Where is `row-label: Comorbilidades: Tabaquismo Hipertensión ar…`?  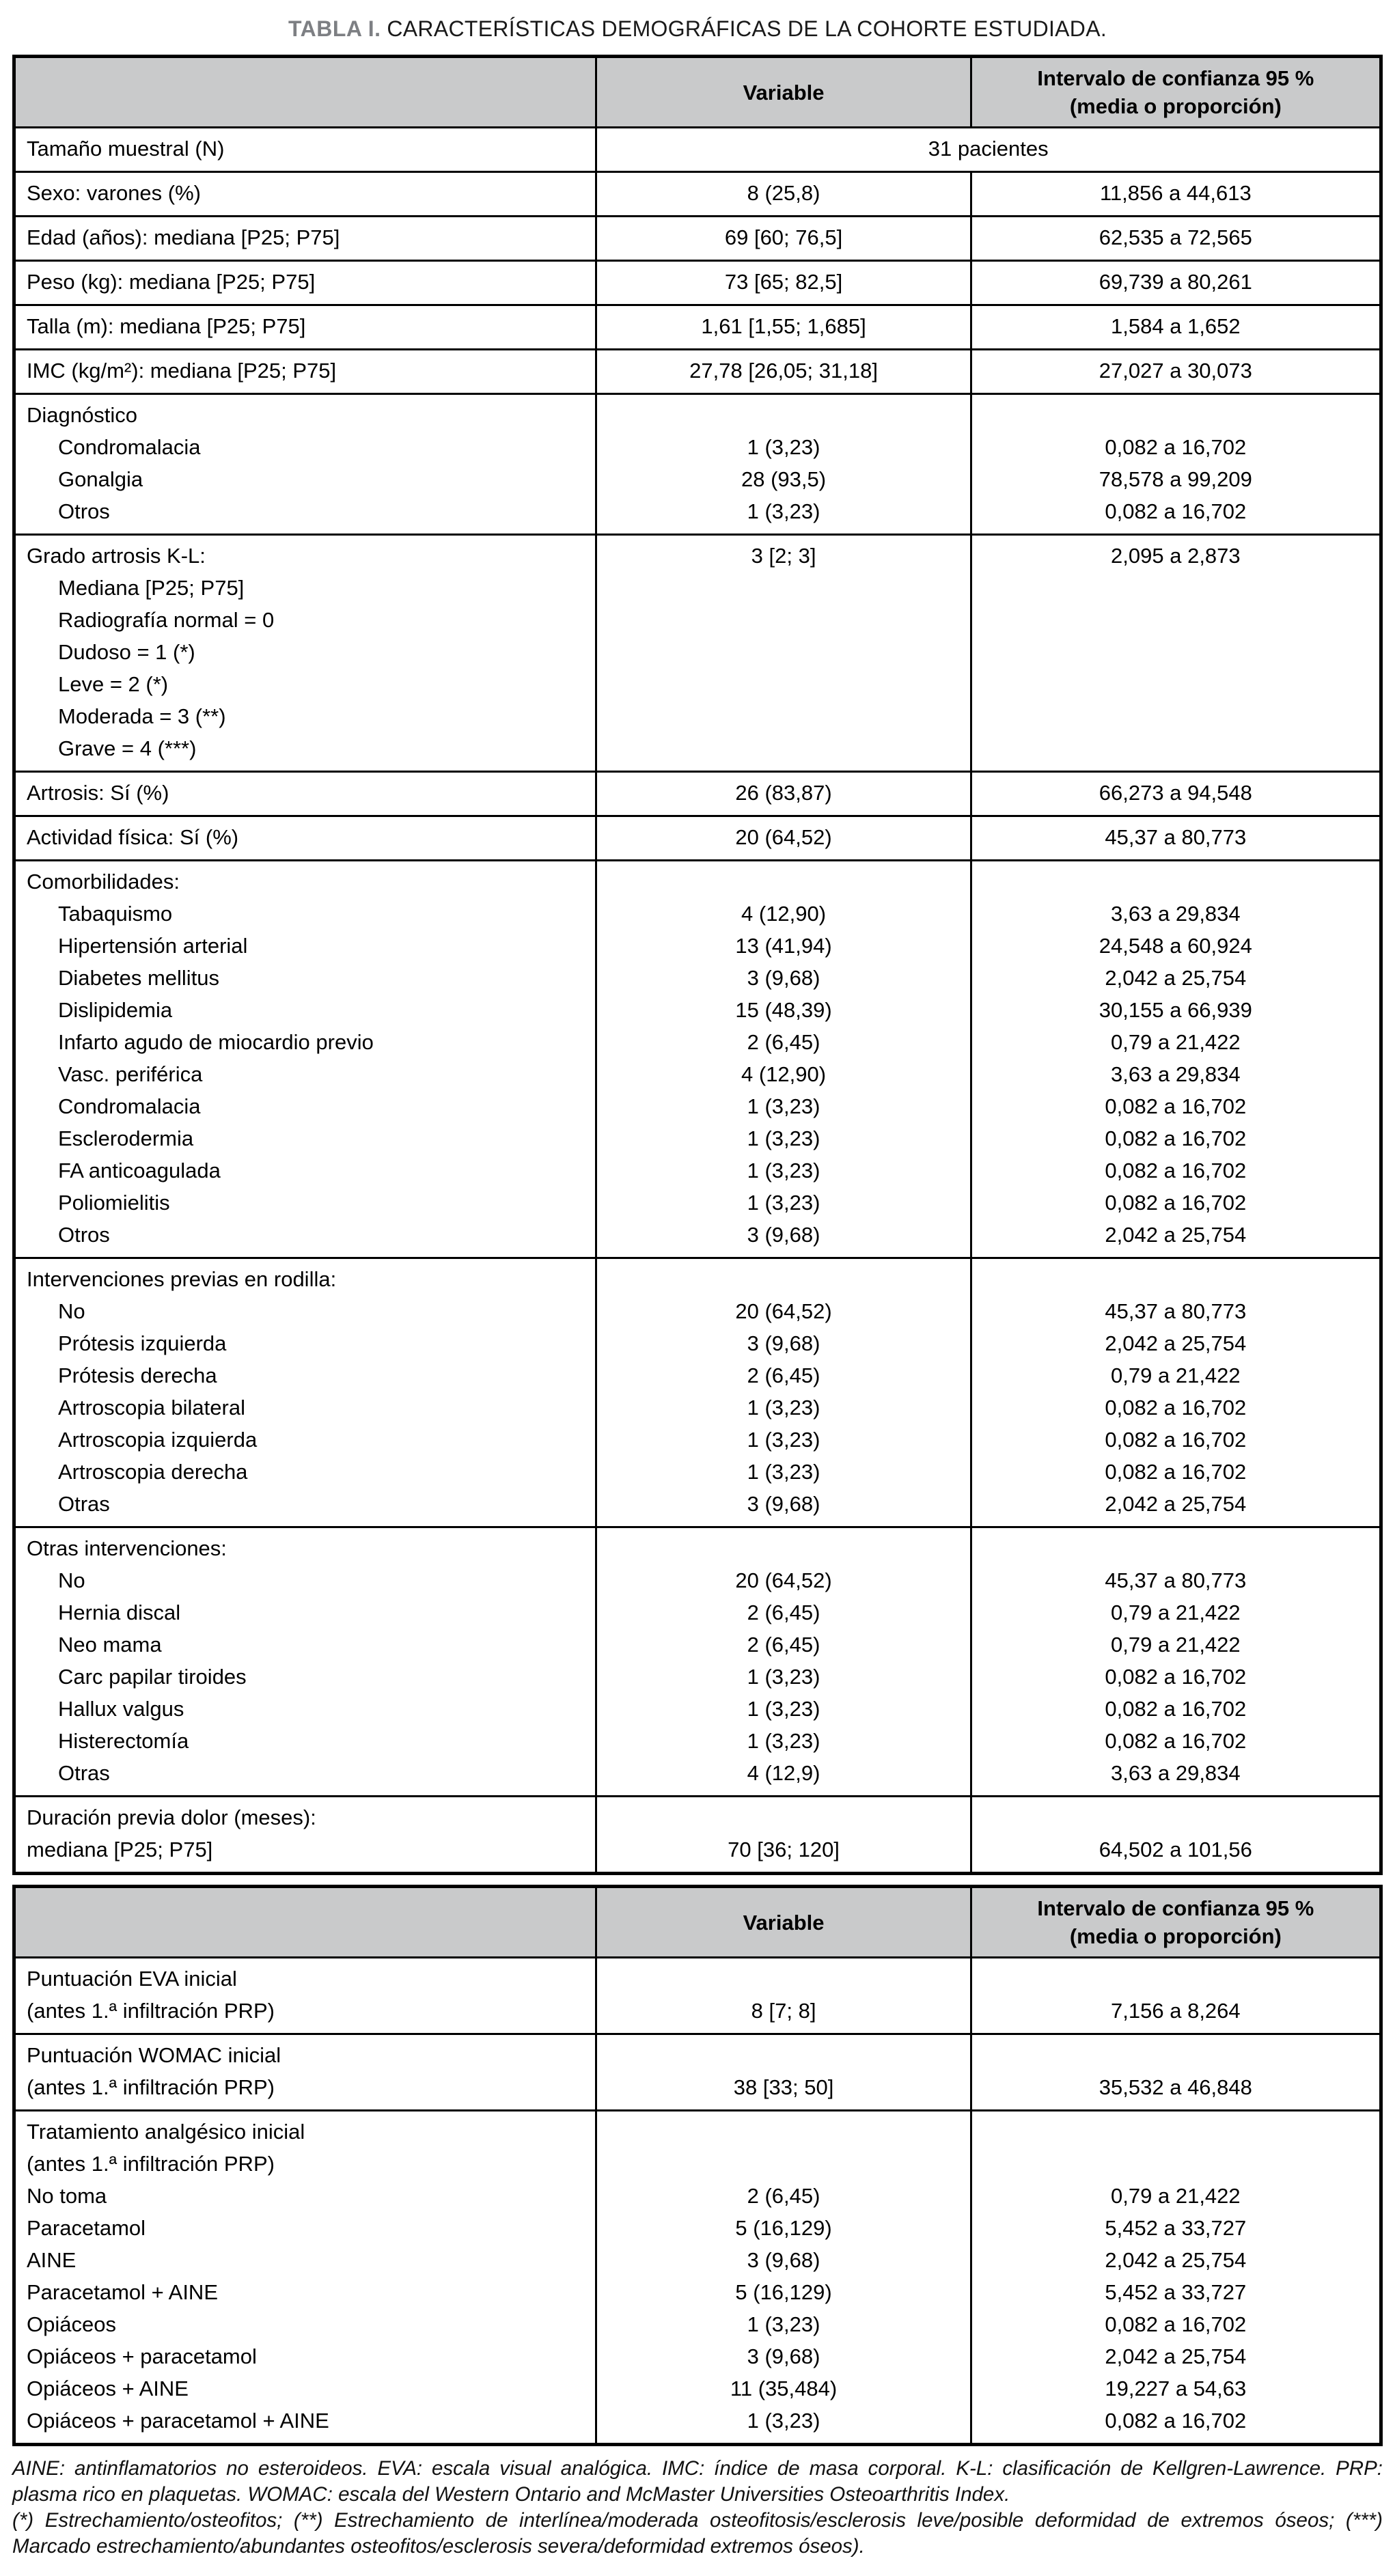 row-label: Comorbilidades: Tabaquismo Hipertensión ar… is located at coordinates (305, 1059).